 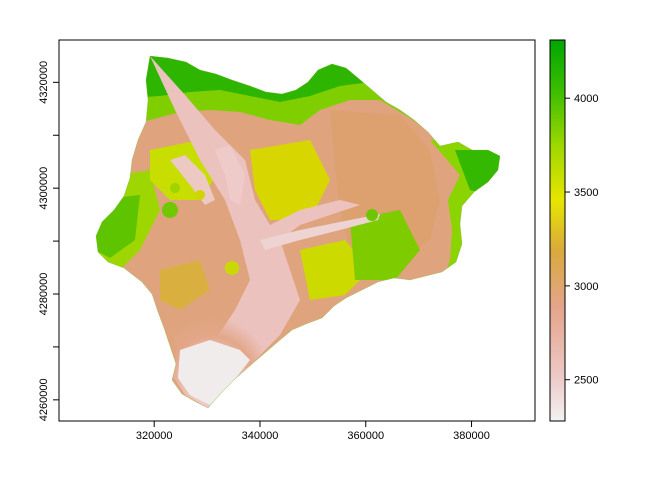 I want to click on y-axis: 4260000 4280000 4300000 4320000, so click(x=48, y=241).